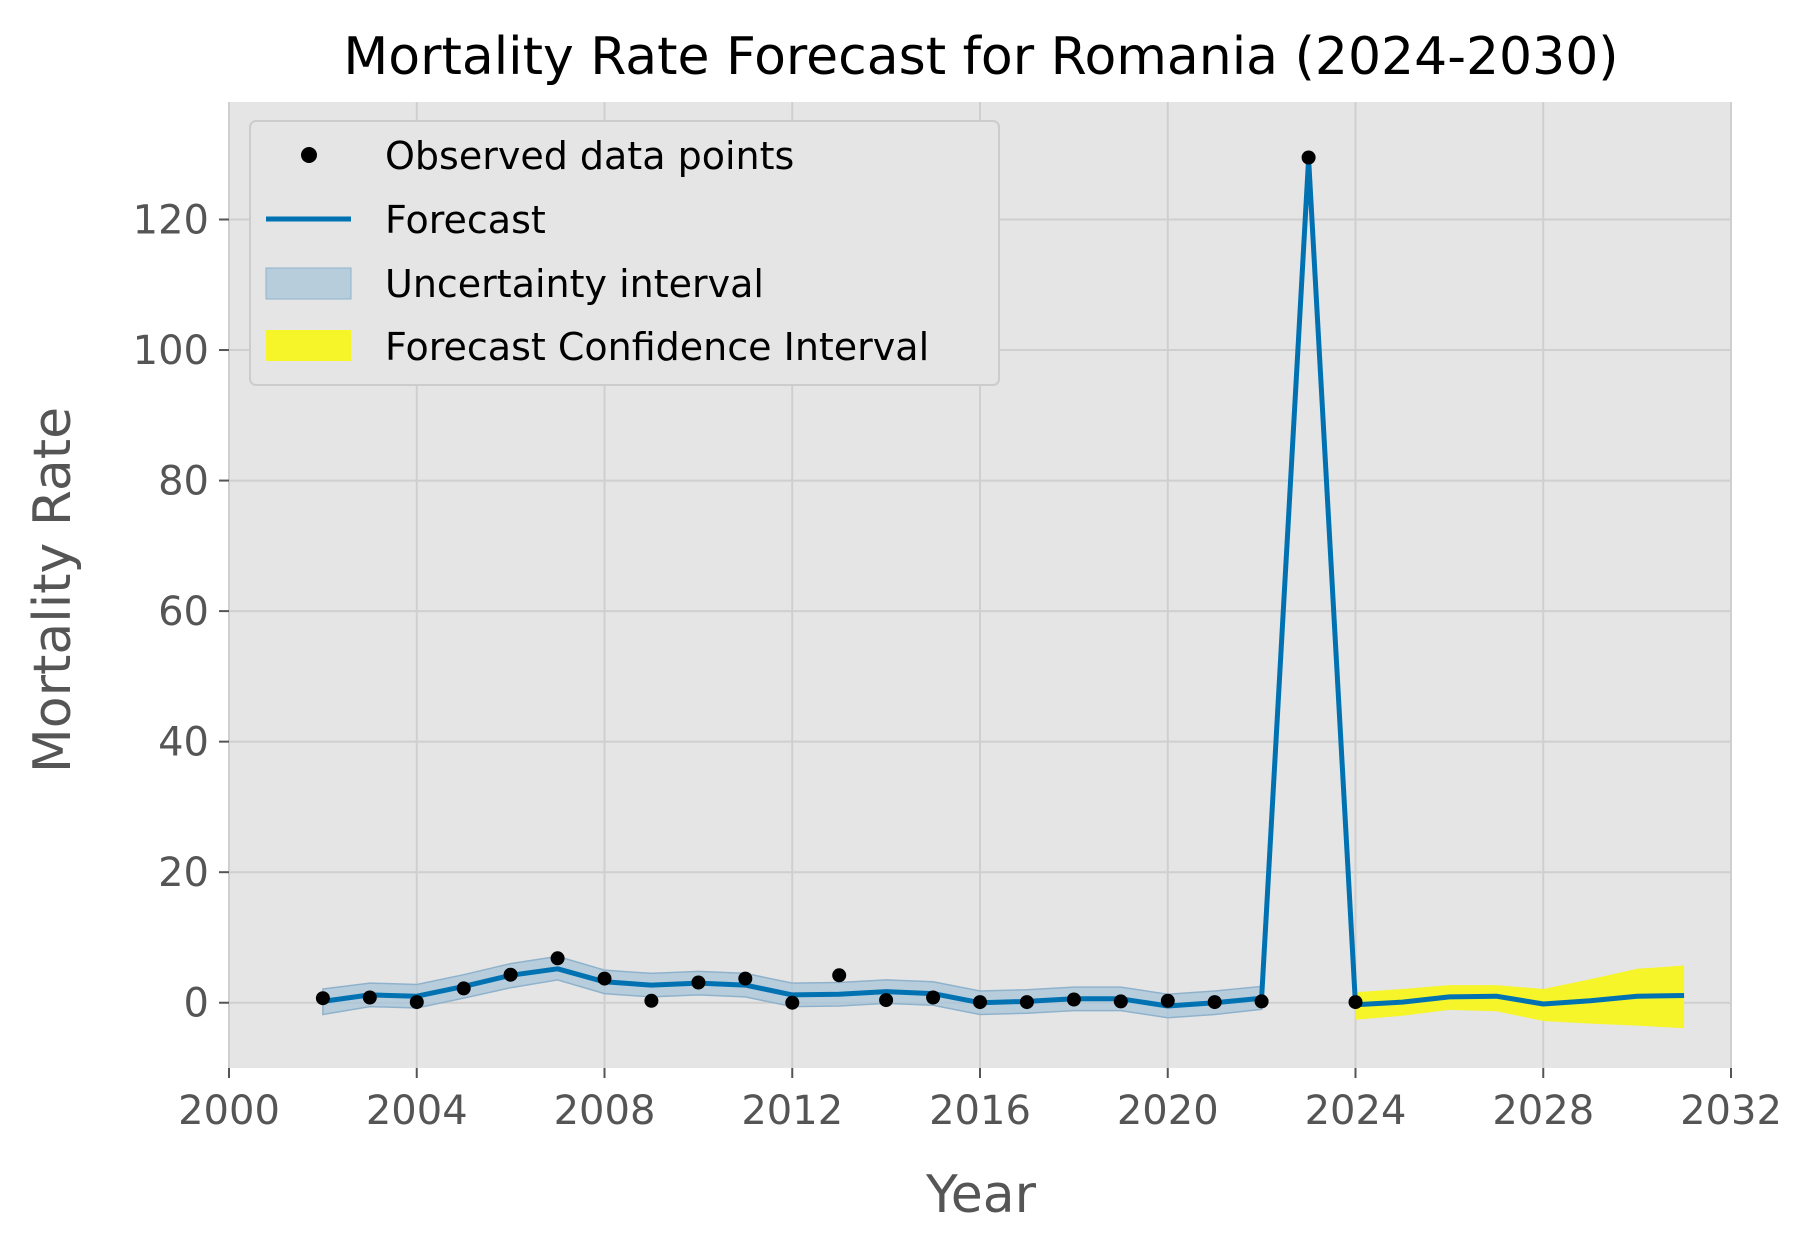 The width and height of the screenshot is (1819, 1249). I want to click on legend-item-observed: Observed data points, so click(547, 156).